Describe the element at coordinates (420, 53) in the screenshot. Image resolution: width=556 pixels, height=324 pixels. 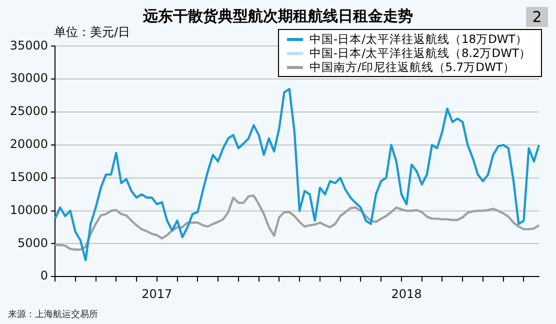
I see `legend-label: 中国-日本/太平洋往返航线（8.2万DWT）` at that location.